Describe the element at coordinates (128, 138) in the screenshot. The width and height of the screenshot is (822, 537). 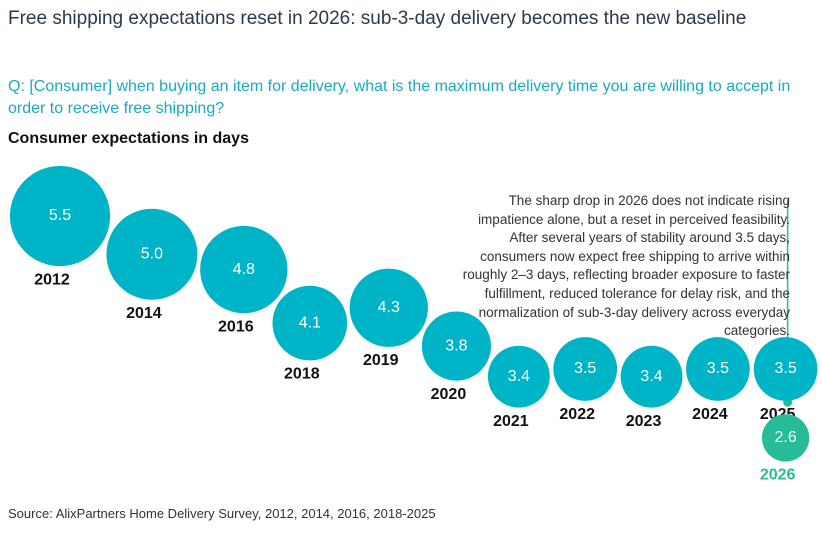
I see `chart-subtitle: Consumer expectations in days` at that location.